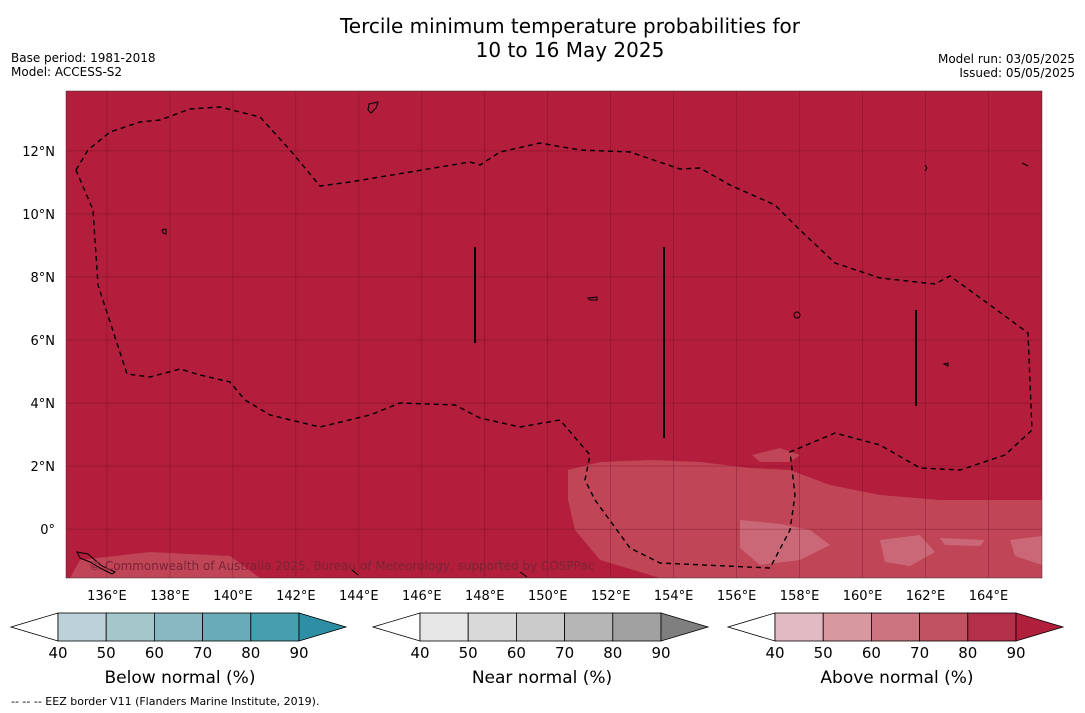 This screenshot has width=1085, height=713. I want to click on near-normal-label: Near normal (%), so click(542, 678).